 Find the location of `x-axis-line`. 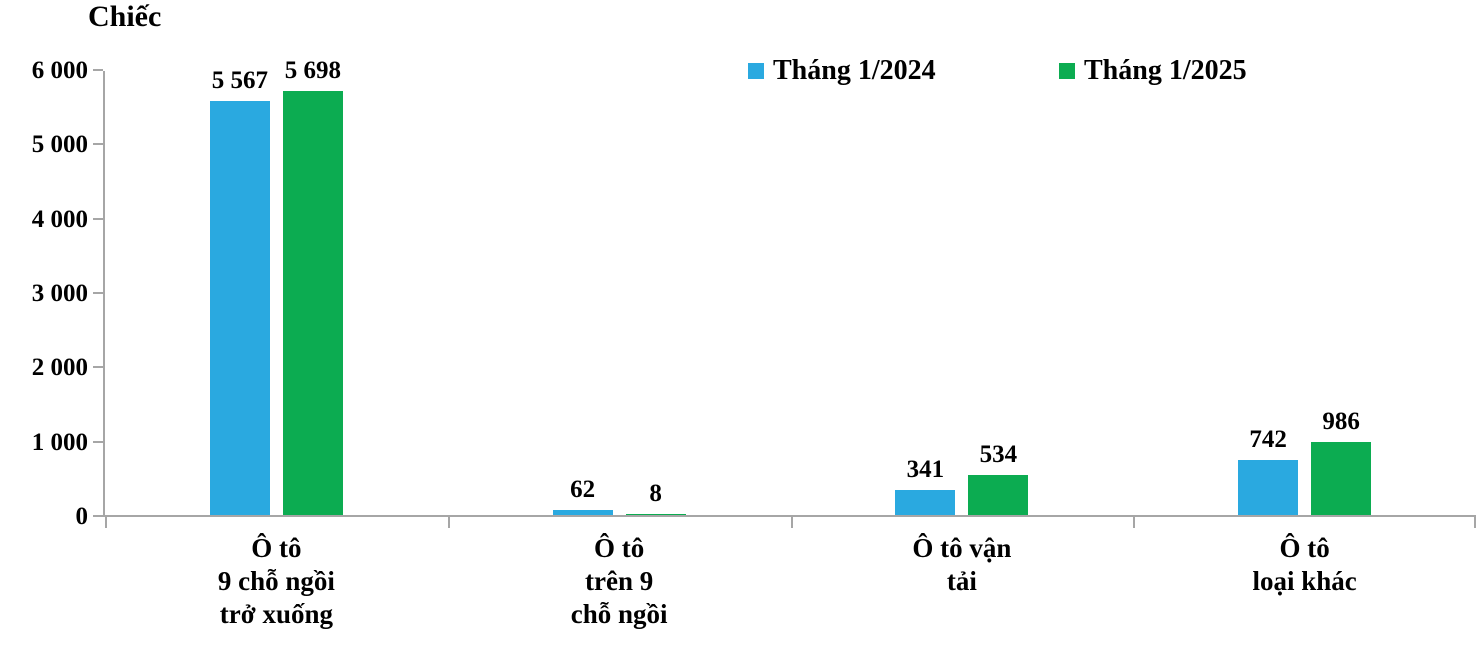

x-axis-line is located at coordinates (790, 516).